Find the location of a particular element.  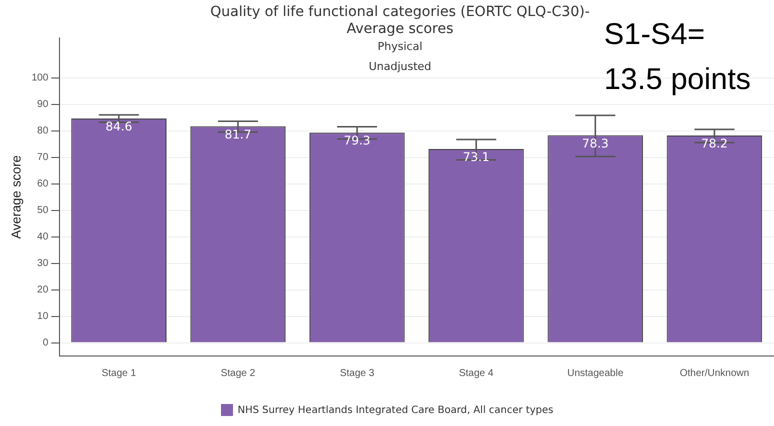

y-tick-label: 60 is located at coordinates (43, 184).